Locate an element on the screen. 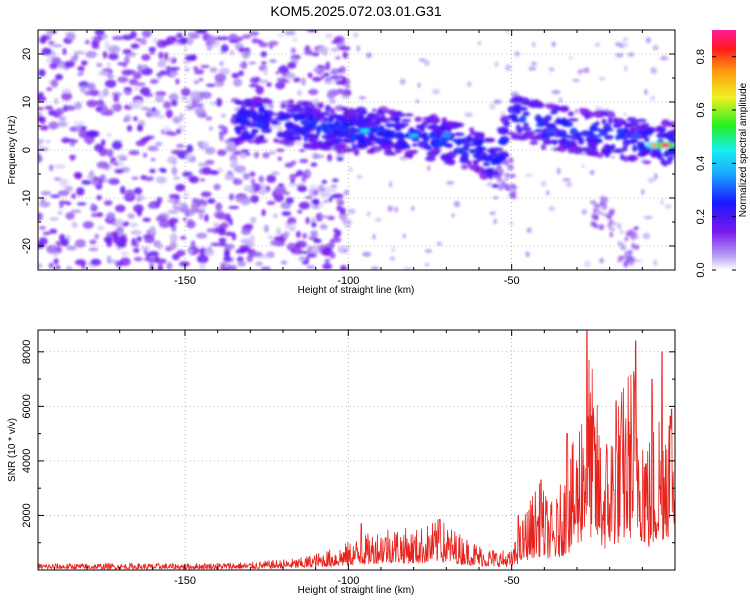  heatmap-peak is located at coordinates (635, 135).